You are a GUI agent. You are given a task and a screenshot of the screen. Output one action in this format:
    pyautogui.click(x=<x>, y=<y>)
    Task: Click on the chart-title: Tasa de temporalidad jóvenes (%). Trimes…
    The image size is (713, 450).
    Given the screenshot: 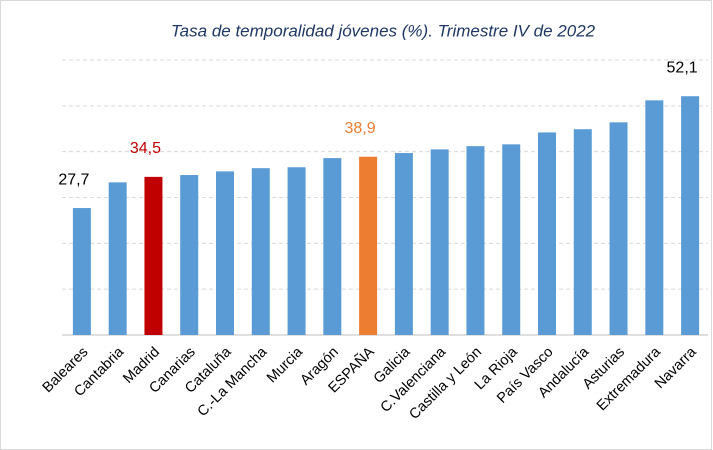 What is the action you would take?
    pyautogui.click(x=383, y=30)
    